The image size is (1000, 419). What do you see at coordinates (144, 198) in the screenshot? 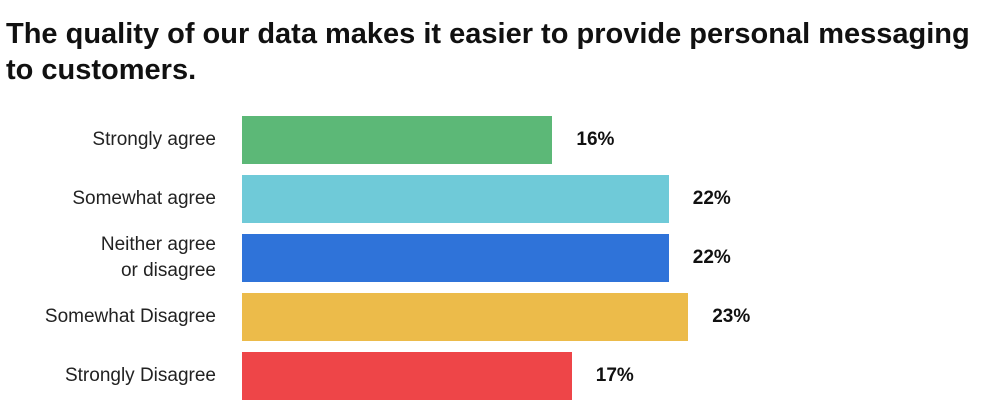
I see `category-label: Somewhat agree` at bounding box center [144, 198].